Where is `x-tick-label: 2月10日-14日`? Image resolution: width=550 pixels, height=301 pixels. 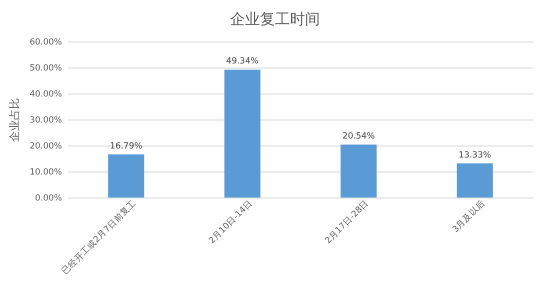
x-tick-label: 2月10日-14日 is located at coordinates (231, 222).